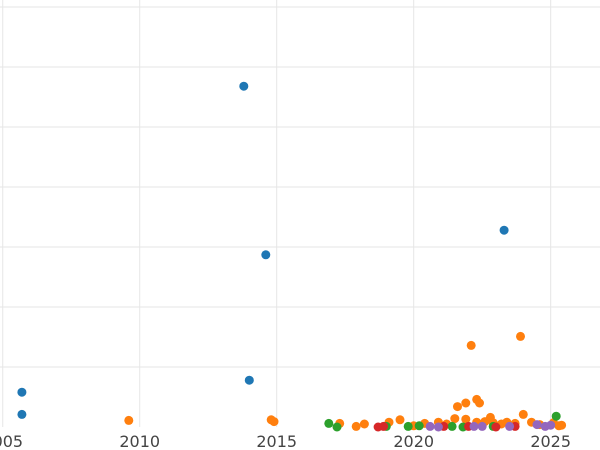 This screenshot has width=600, height=450. I want to click on x-tick-label-2010: 2010, so click(139, 441).